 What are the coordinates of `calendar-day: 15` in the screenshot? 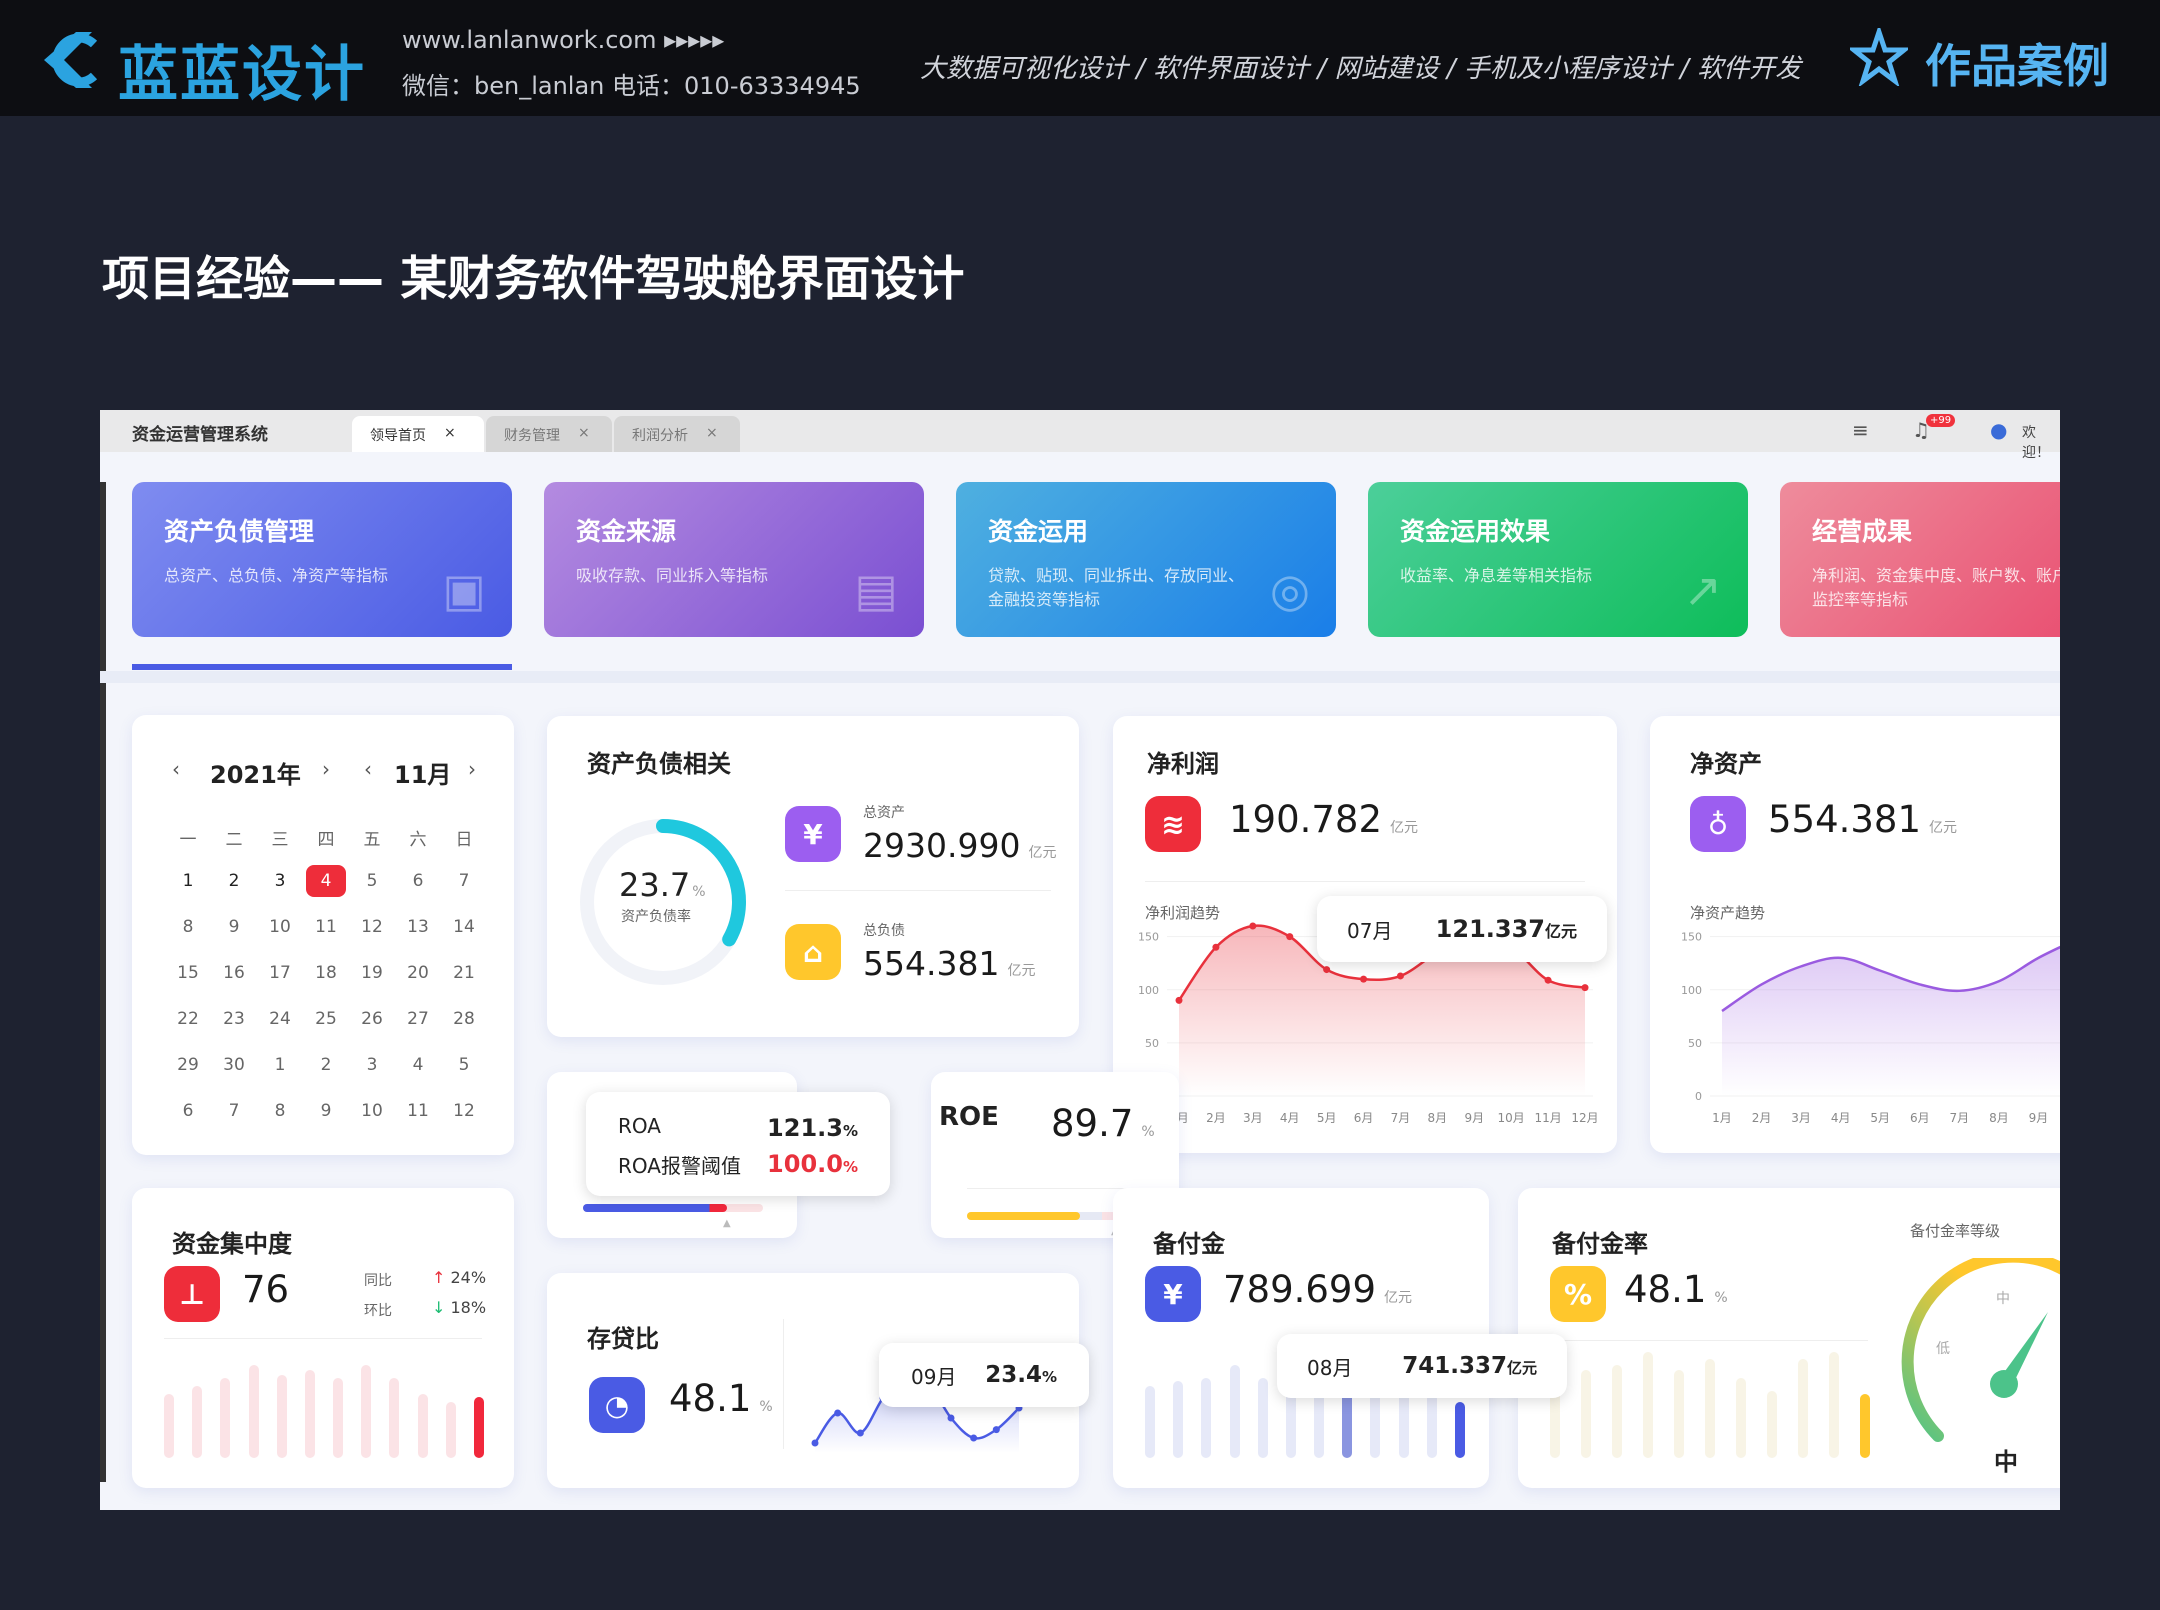 It's located at (188, 973).